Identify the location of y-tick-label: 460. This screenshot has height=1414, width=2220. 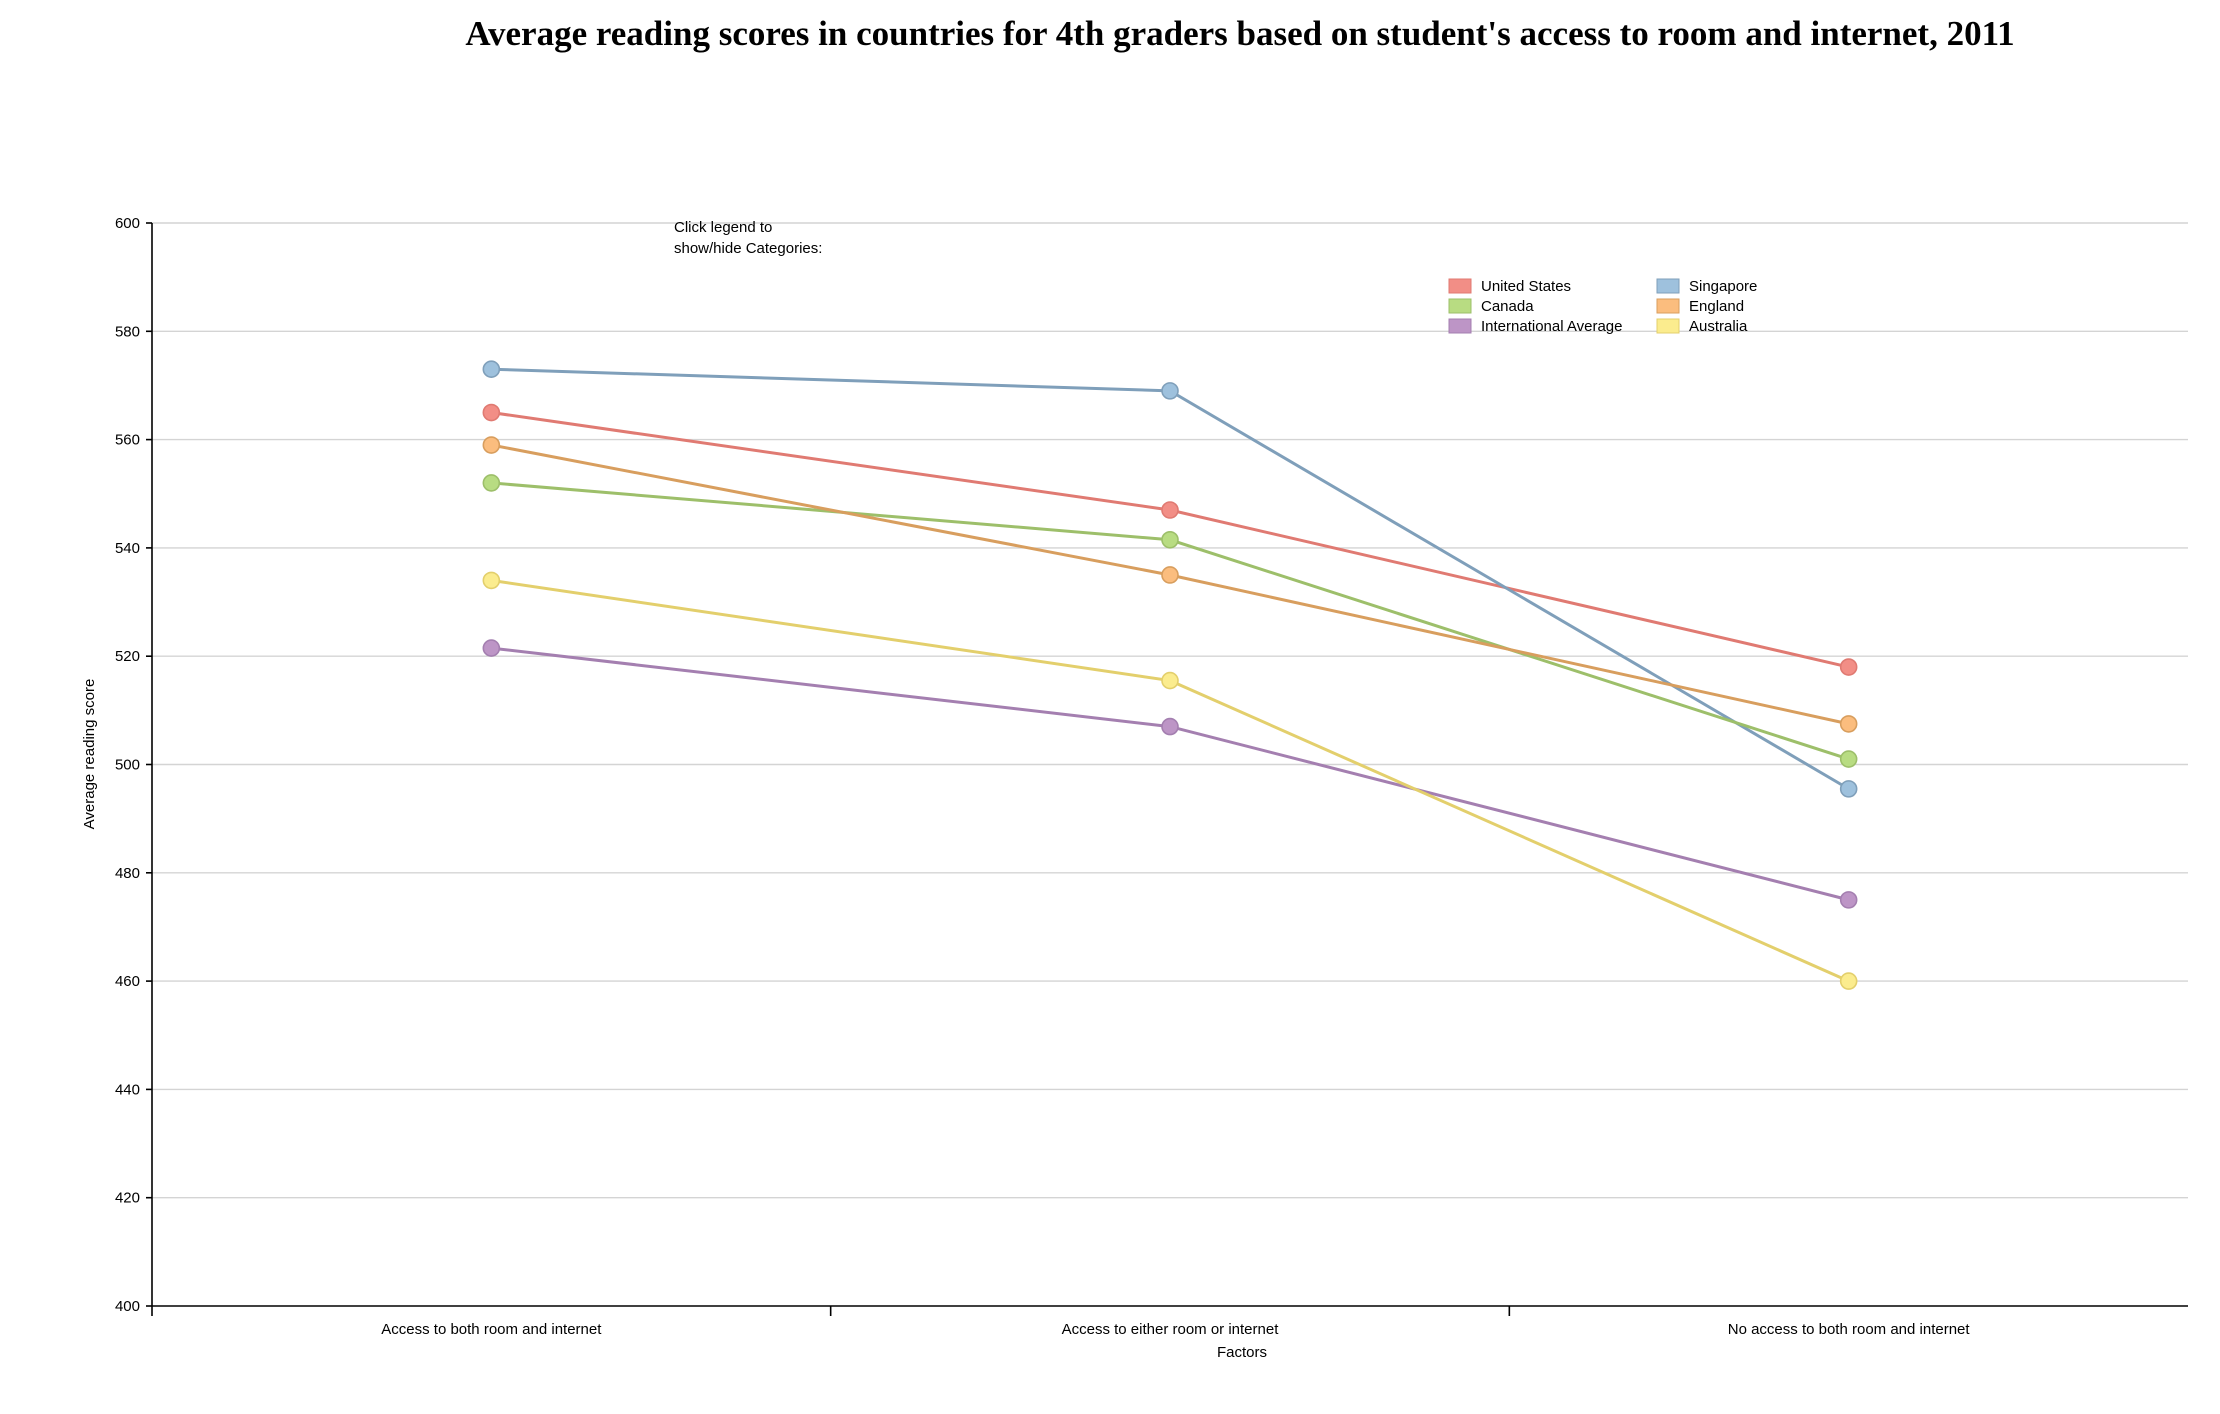
(127, 981).